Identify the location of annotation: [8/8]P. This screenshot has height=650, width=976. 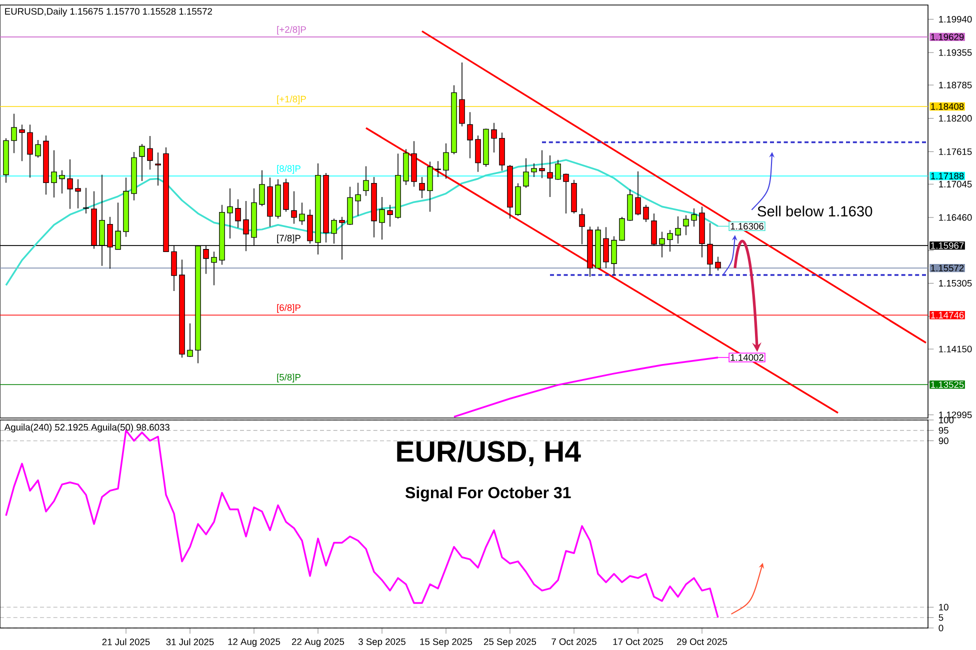
(288, 169).